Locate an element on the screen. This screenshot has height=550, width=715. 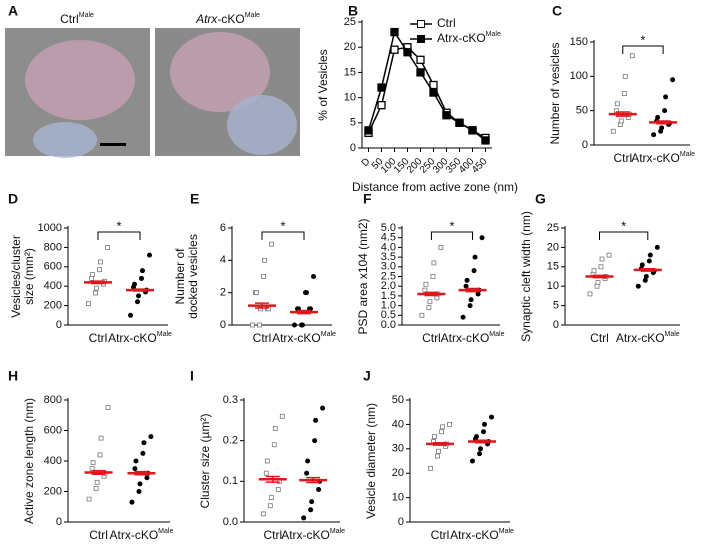
y-tick-label: 1000 is located at coordinates (50, 228).